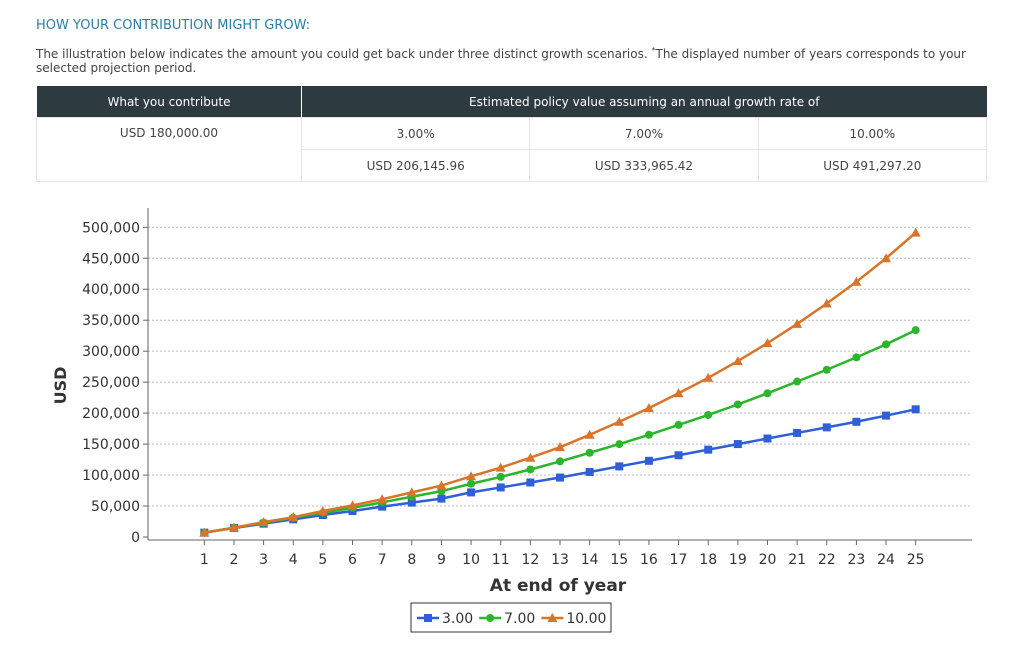 The width and height of the screenshot is (1024, 647). Describe the element at coordinates (708, 560) in the screenshot. I see `x-tick-label: 18` at that location.